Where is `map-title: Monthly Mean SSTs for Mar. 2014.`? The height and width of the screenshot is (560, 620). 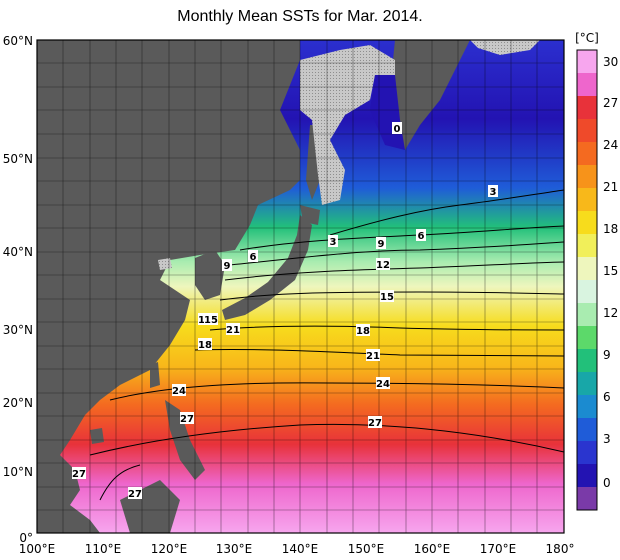
map-title: Monthly Mean SSTs for Mar. 2014. is located at coordinates (300, 16).